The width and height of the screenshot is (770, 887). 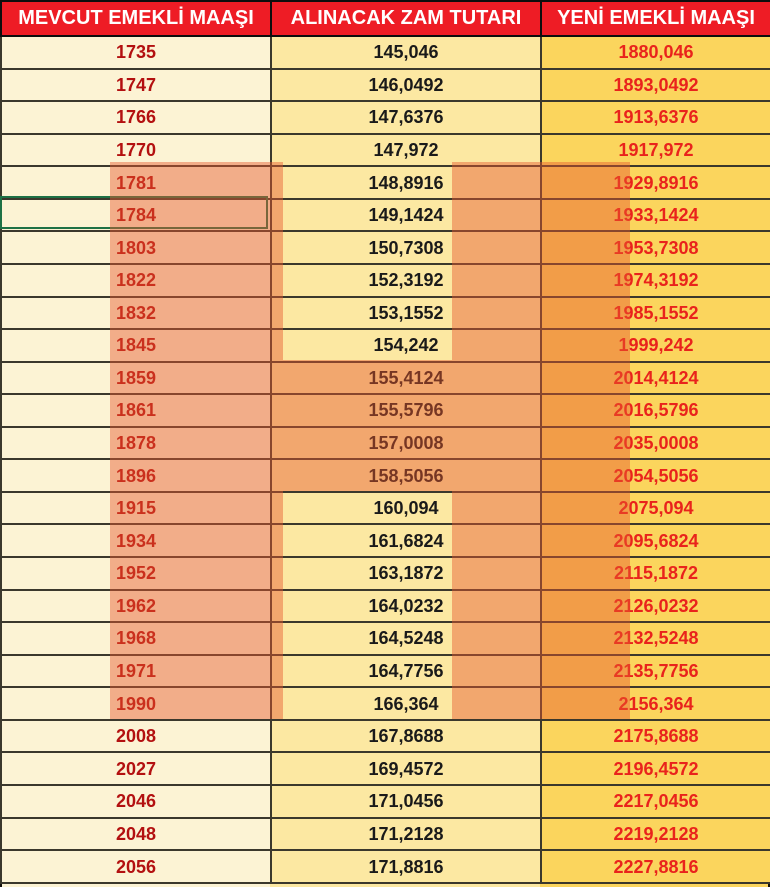 I want to click on cell-mevcut: 1781, so click(x=136, y=182).